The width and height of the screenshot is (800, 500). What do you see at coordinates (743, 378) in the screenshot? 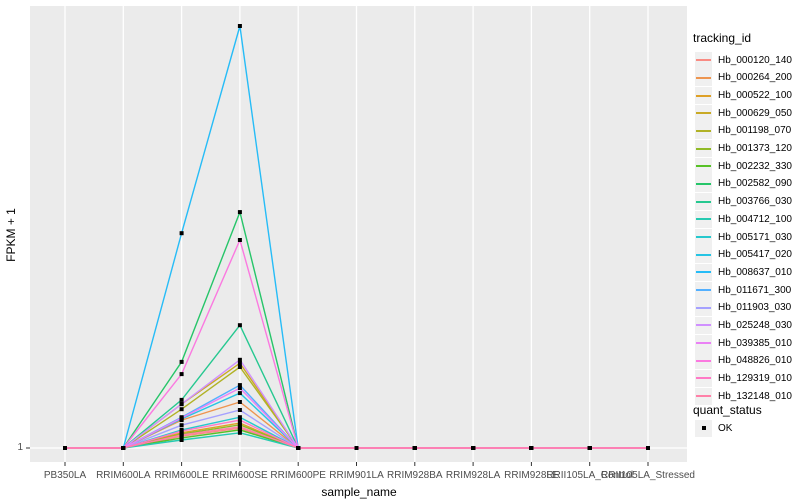
I see `legend-item-Hb_129319_010: Hb_129319_010` at bounding box center [743, 378].